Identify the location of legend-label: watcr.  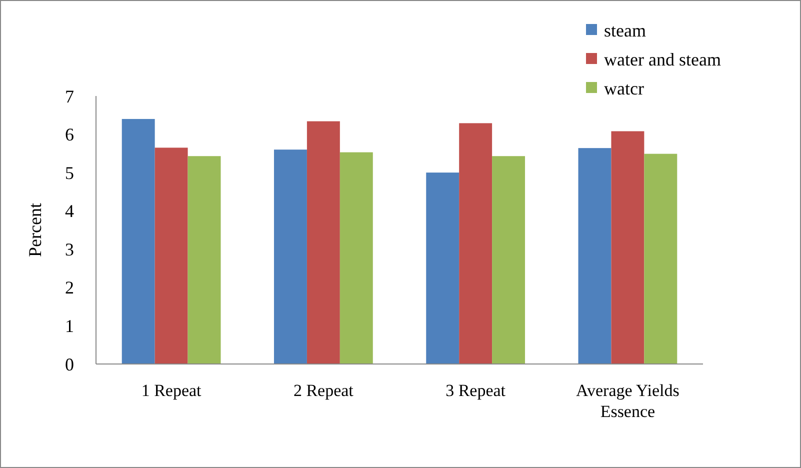
(624, 88).